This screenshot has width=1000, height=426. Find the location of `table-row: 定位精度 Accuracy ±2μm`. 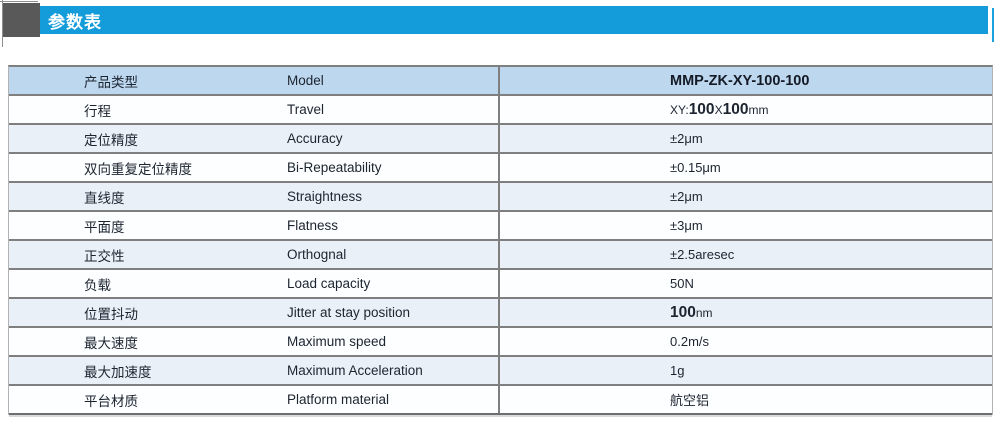

table-row: 定位精度 Accuracy ±2μm is located at coordinates (500, 139).